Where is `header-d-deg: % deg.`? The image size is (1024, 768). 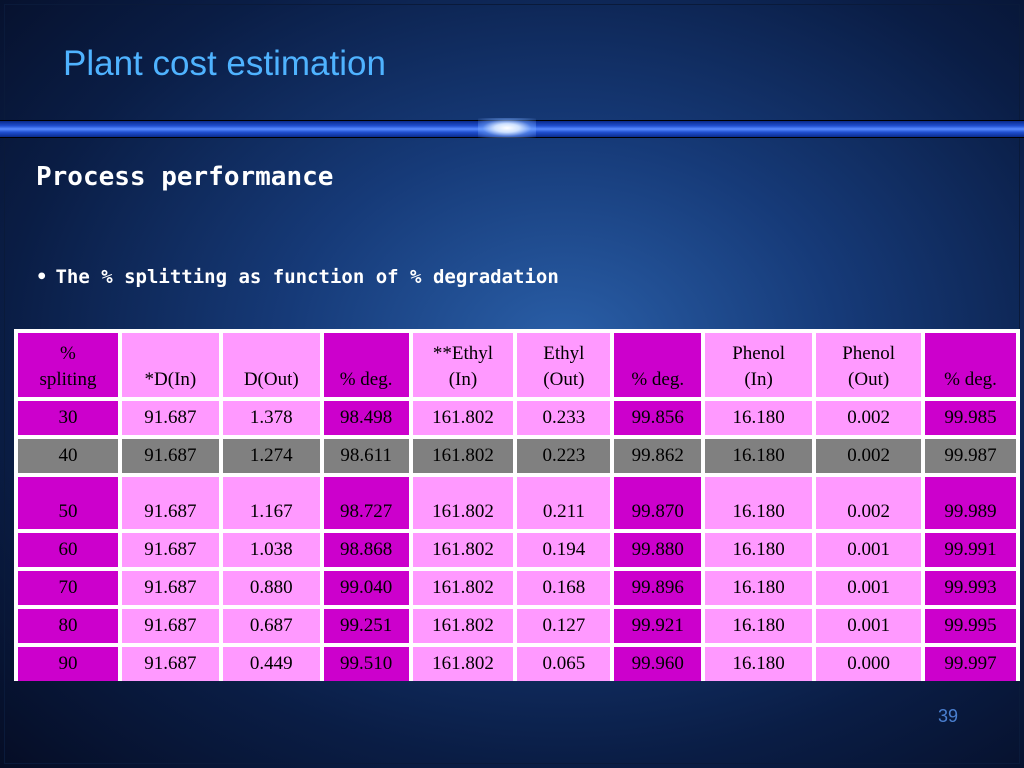
header-d-deg: % deg. is located at coordinates (366, 365).